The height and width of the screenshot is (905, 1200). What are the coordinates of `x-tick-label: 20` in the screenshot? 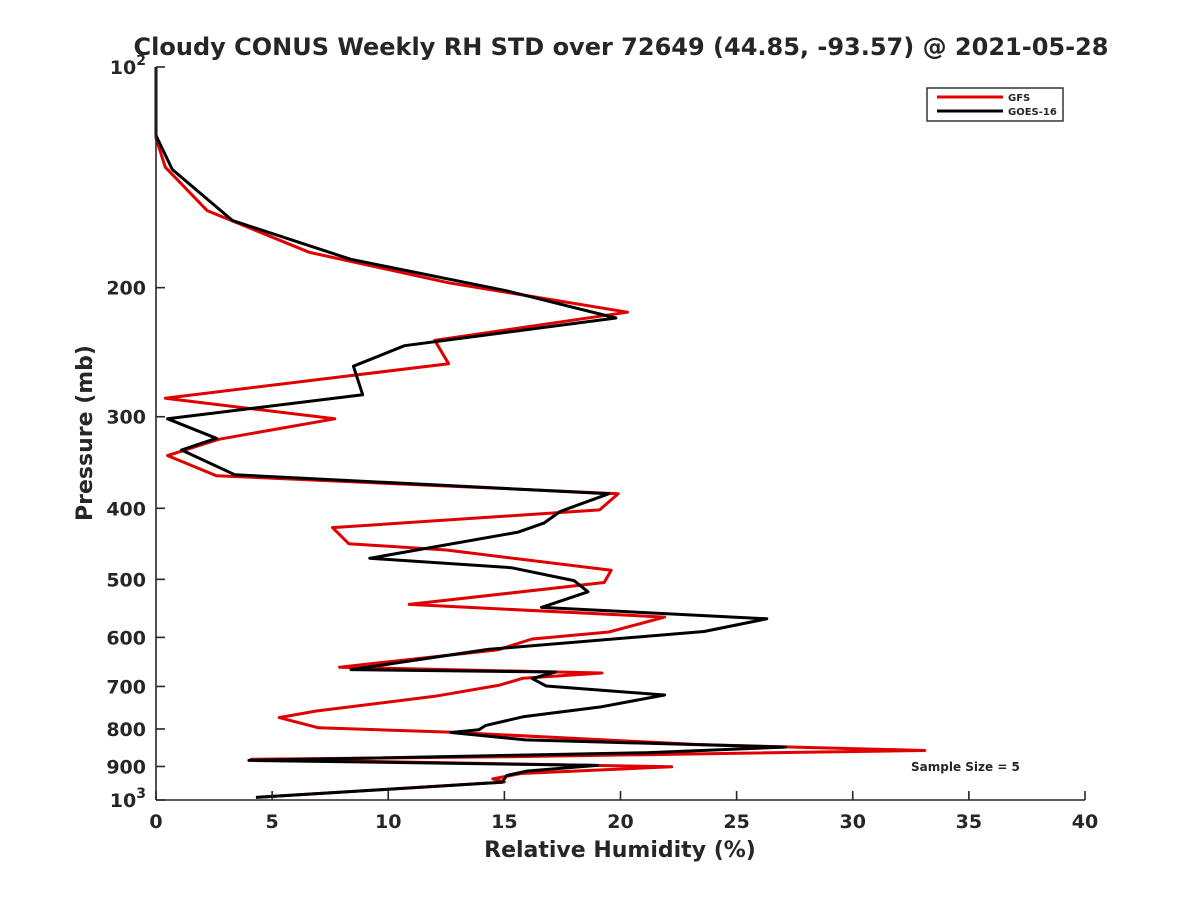 It's located at (620, 822).